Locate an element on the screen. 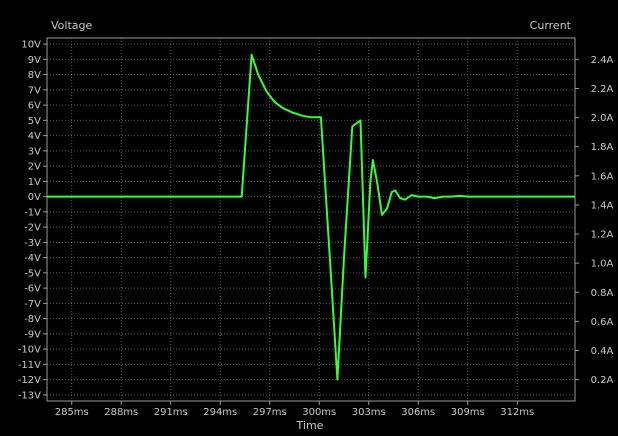 This screenshot has width=618, height=436. y-right-tick-label: 2.4A is located at coordinates (602, 60).